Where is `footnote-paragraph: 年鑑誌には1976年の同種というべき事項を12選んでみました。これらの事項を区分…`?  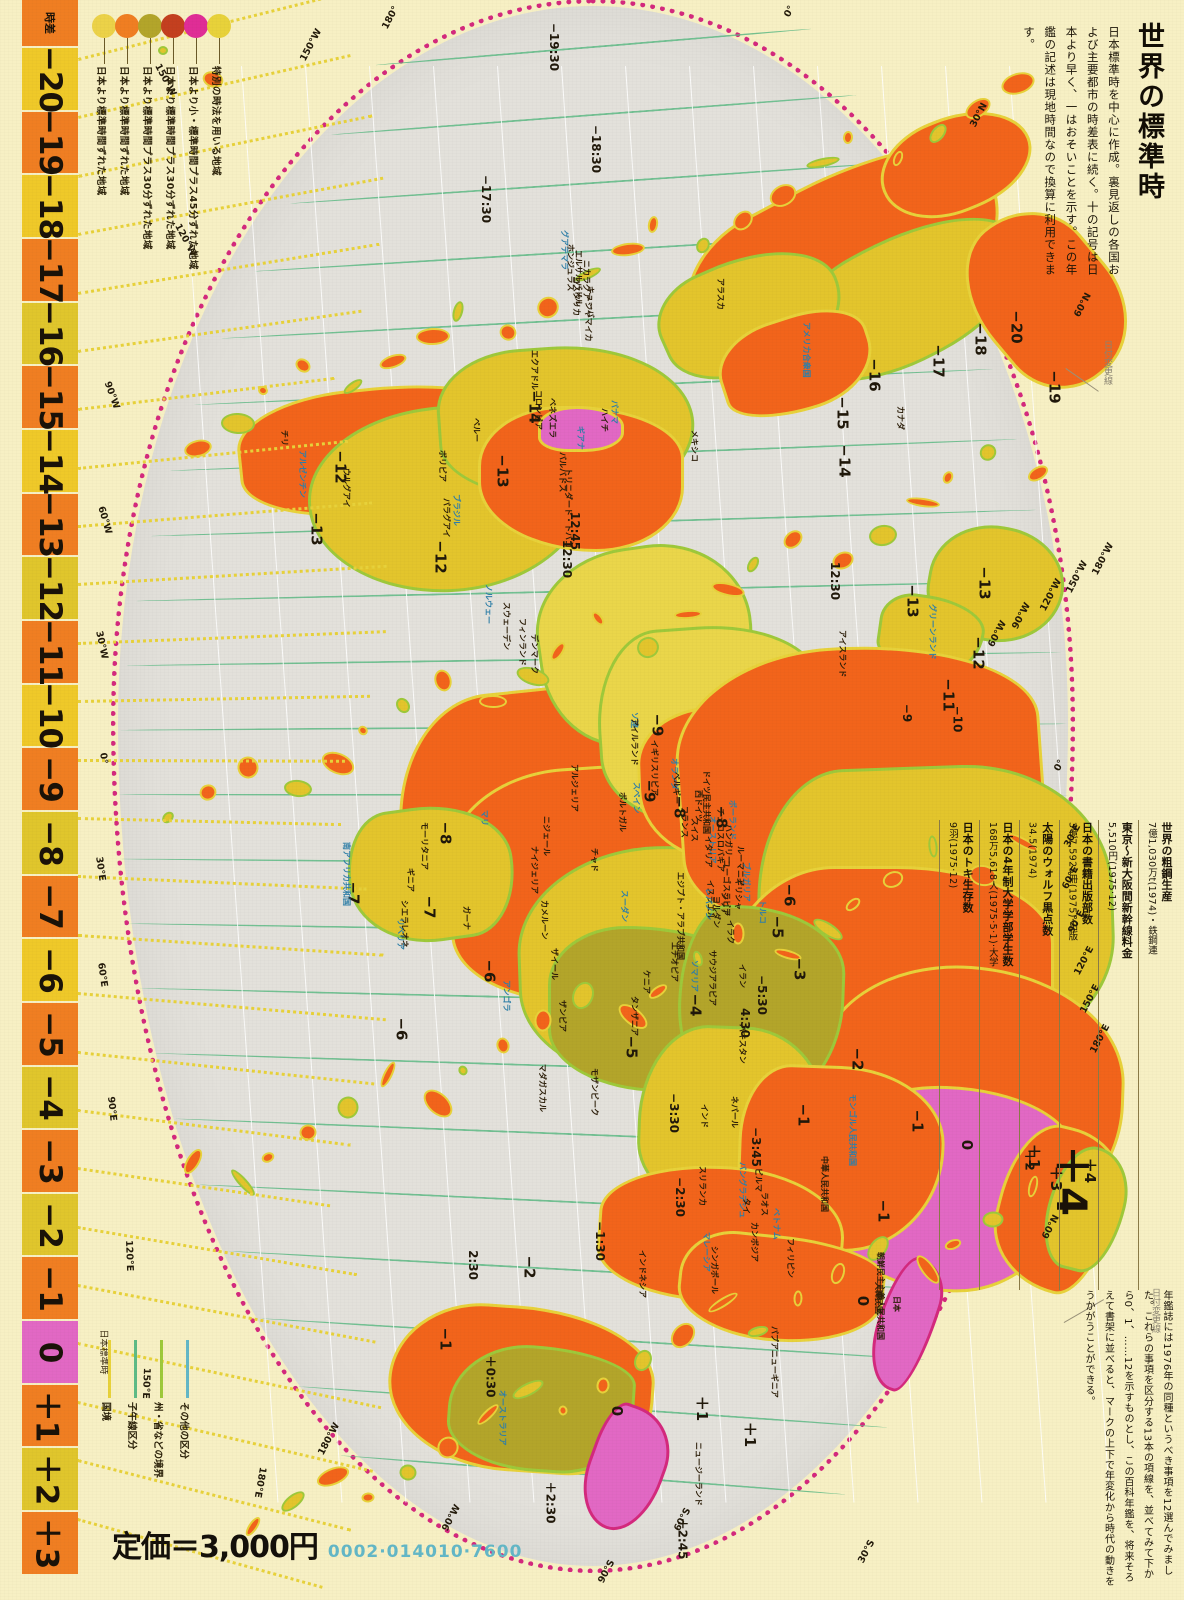 footnote-paragraph: 年鑑誌には1976年の同種というべき事項を12選んでみました。これらの事項を区分… is located at coordinates (1127, 1438).